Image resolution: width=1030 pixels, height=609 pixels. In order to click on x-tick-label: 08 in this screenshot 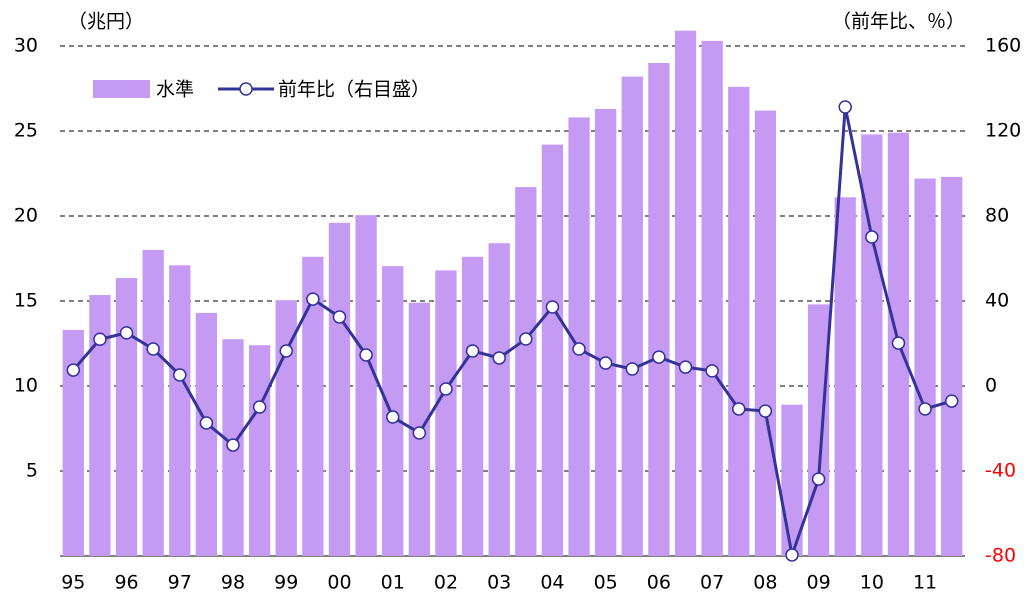, I will do `click(765, 583)`.